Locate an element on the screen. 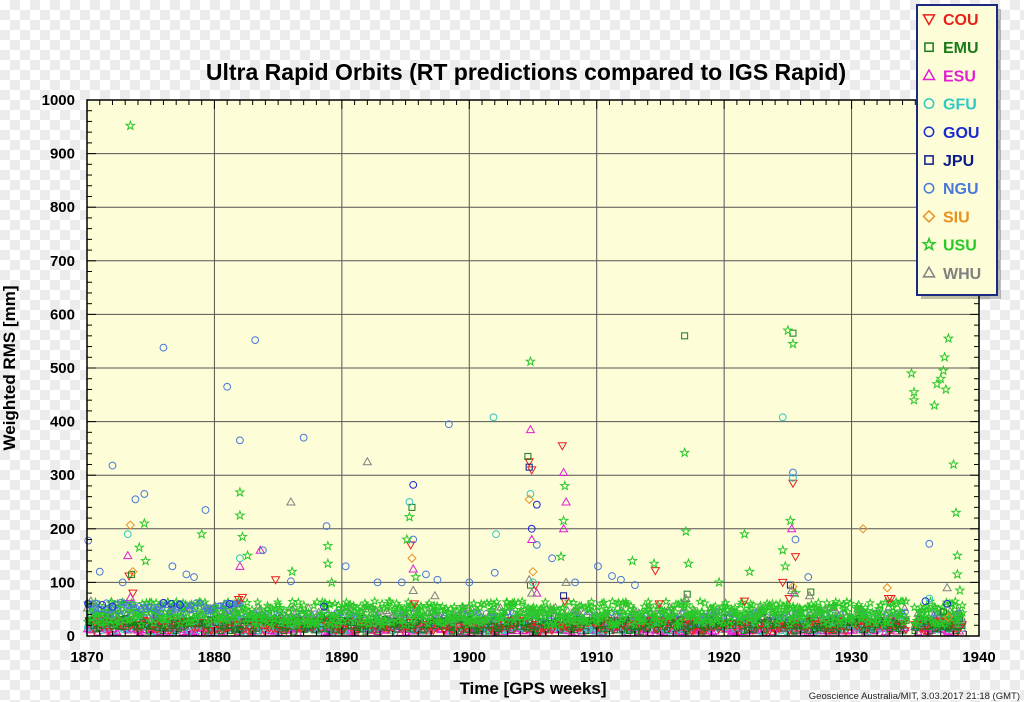 The width and height of the screenshot is (1024, 702). y-tick-label: 700 is located at coordinates (62, 261).